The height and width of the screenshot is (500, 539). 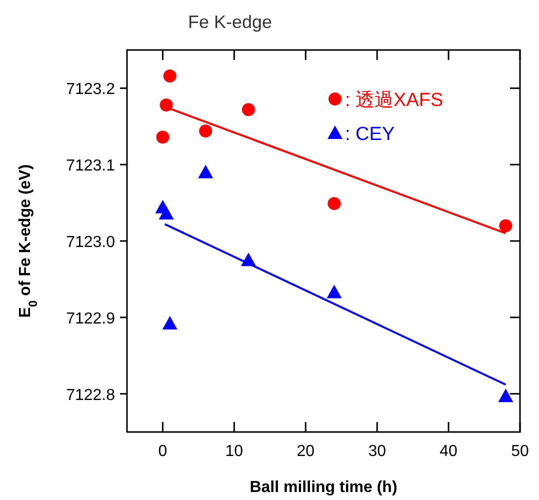 I want to click on x-tick-label: 0, so click(x=163, y=451).